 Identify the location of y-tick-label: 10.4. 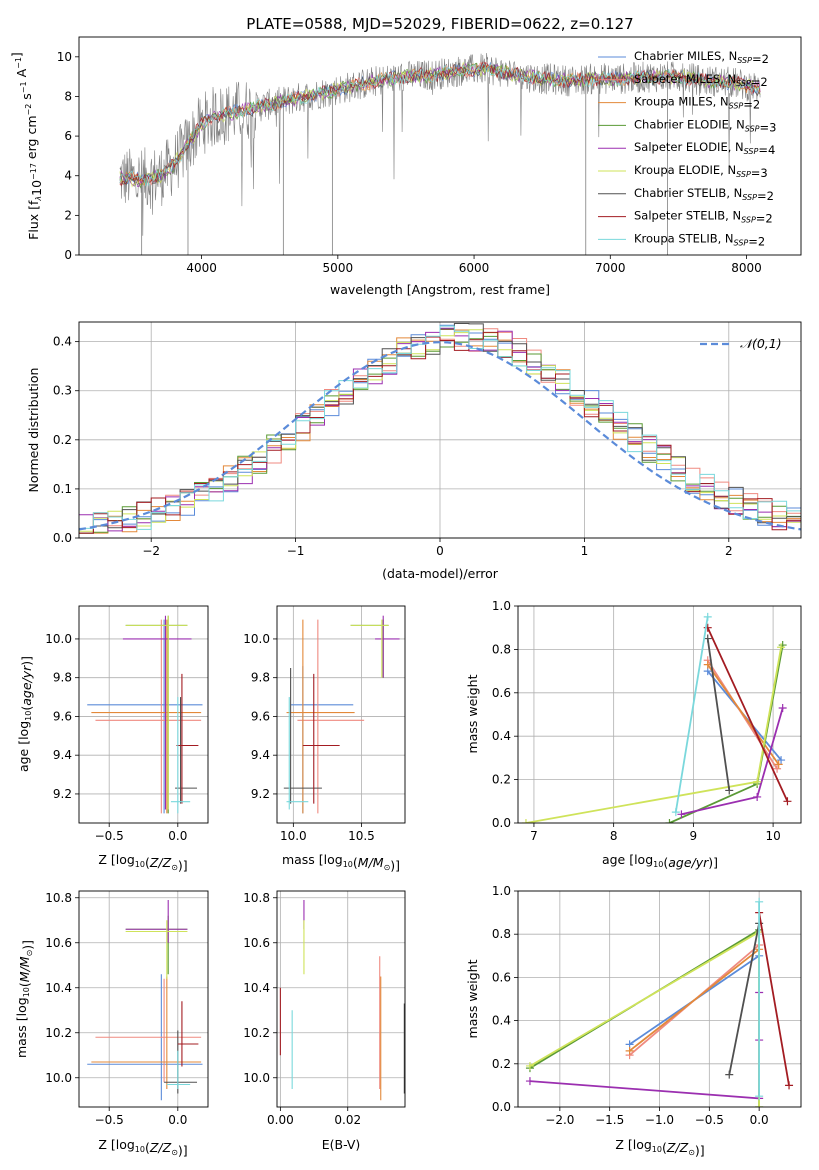
(58, 988).